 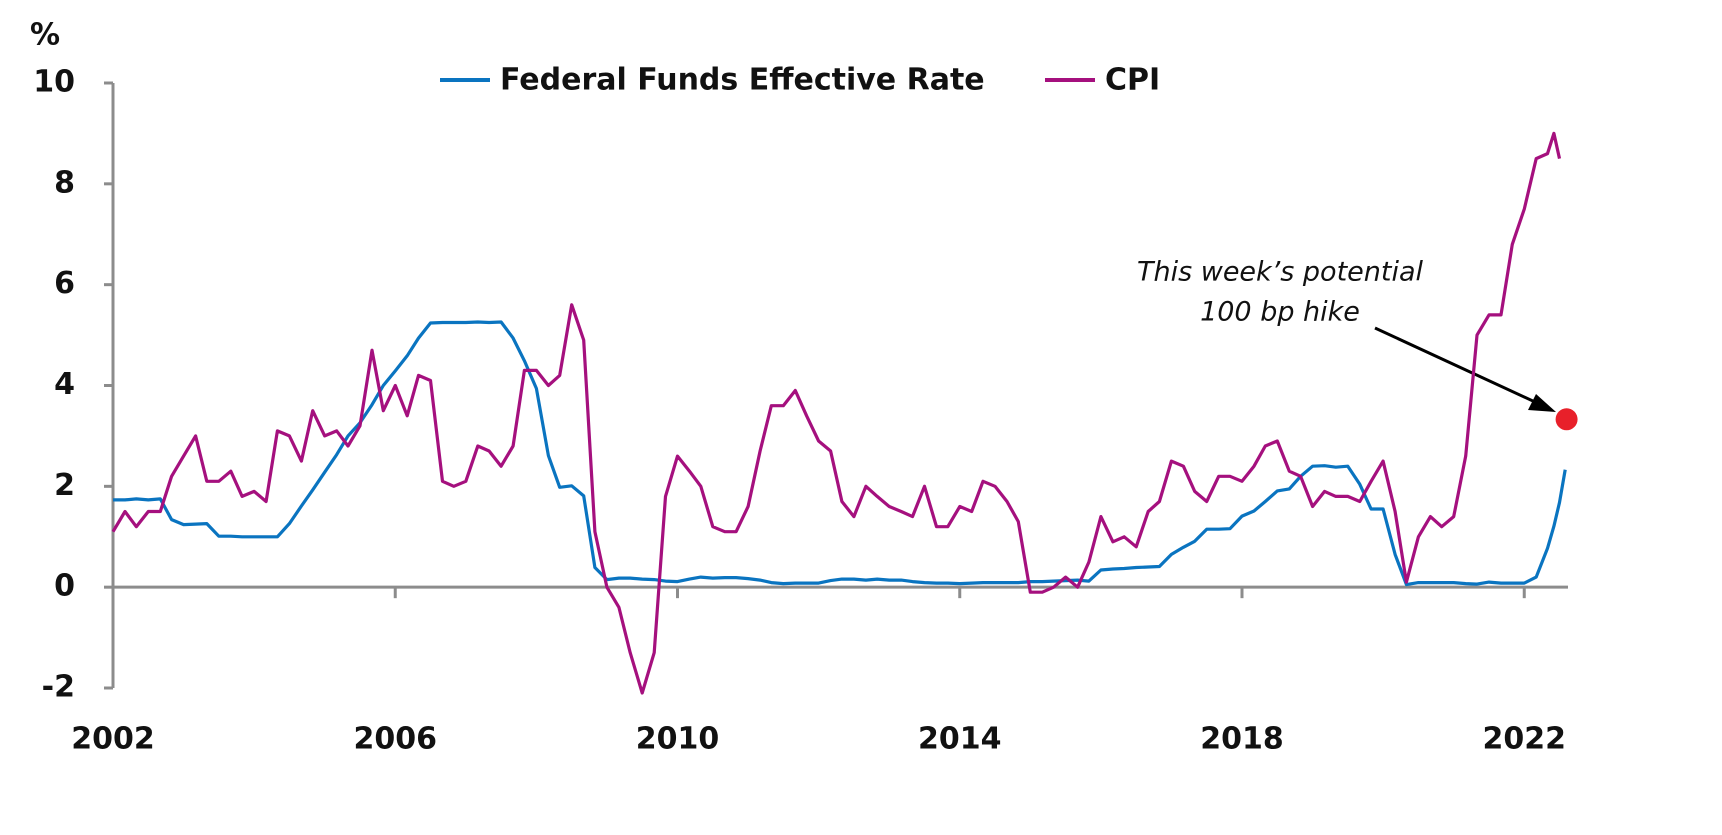 What do you see at coordinates (1242, 739) in the screenshot?
I see `x-tick-label: 2018` at bounding box center [1242, 739].